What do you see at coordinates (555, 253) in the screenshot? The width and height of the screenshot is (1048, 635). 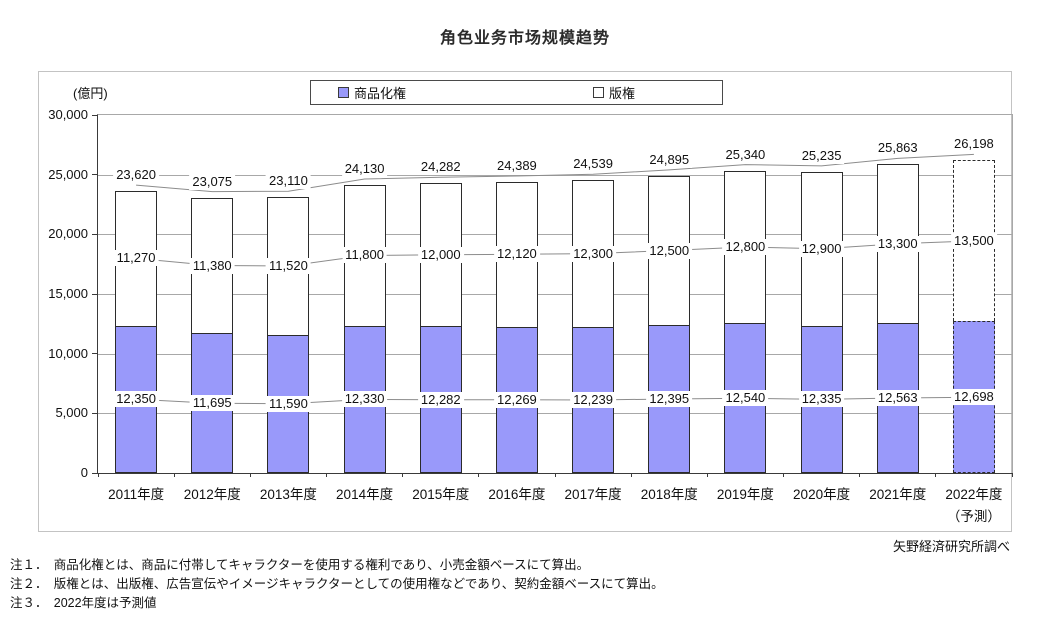 I see `connector-line-mid` at bounding box center [555, 253].